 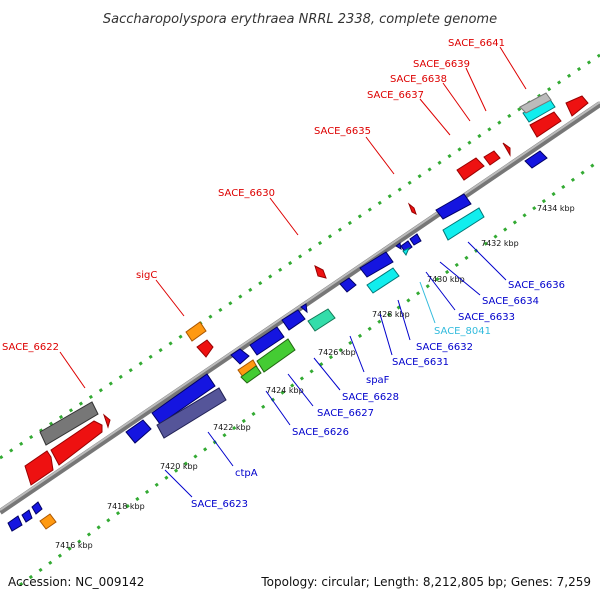 What do you see at coordinates (246, 473) in the screenshot?
I see `gene-label-ctpa: ctpA` at bounding box center [246, 473].